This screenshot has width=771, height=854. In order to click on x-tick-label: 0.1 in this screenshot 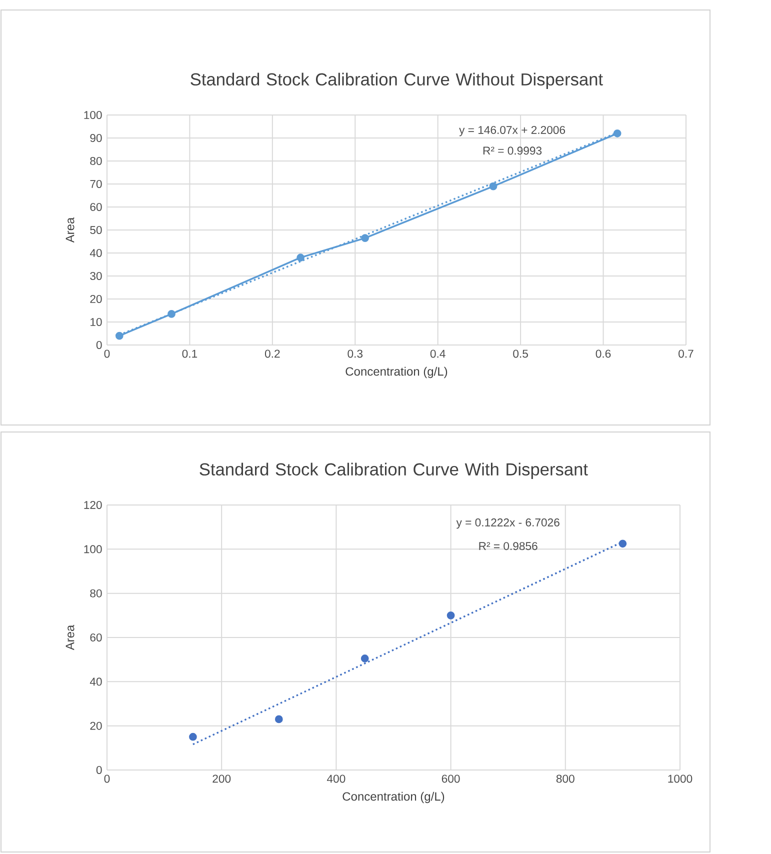, I will do `click(189, 354)`.